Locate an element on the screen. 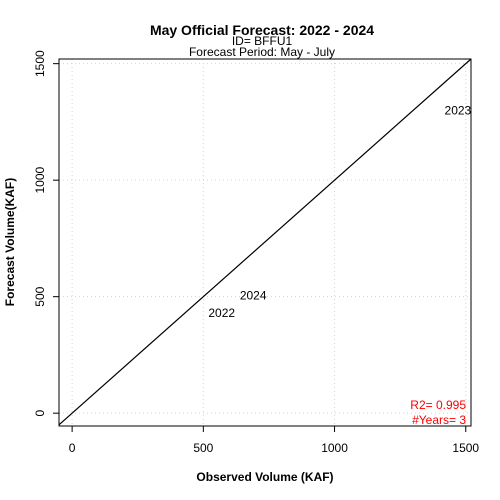 The height and width of the screenshot is (500, 500). point-label-2024: 2024 is located at coordinates (253, 296).